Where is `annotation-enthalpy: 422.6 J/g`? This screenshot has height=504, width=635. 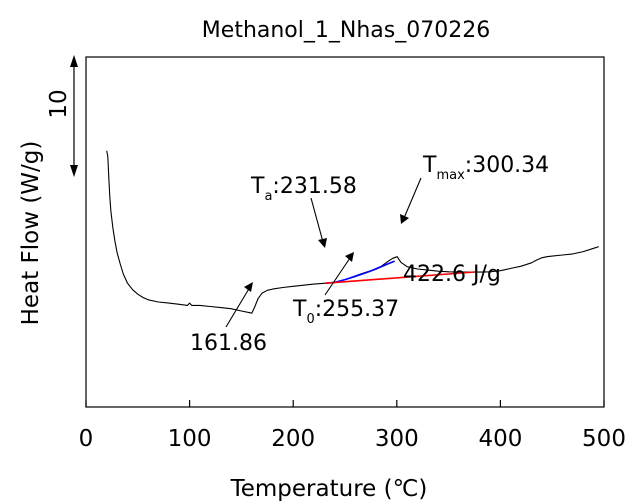
annotation-enthalpy: 422.6 J/g is located at coordinates (452, 274).